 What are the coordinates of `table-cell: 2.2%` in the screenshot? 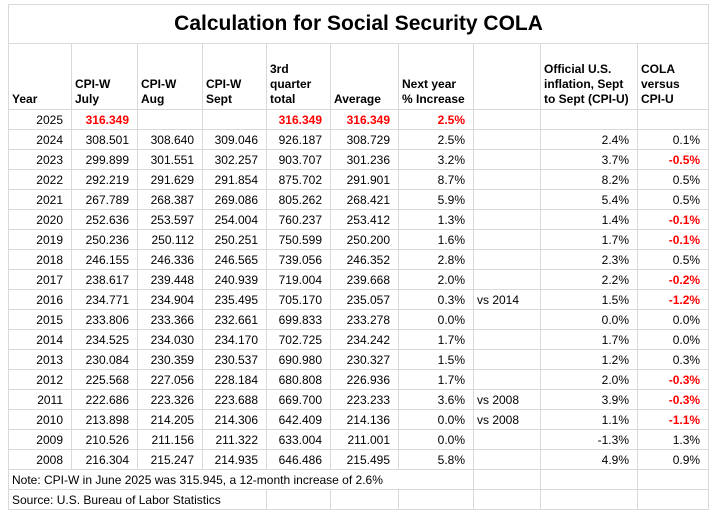 It's located at (589, 279).